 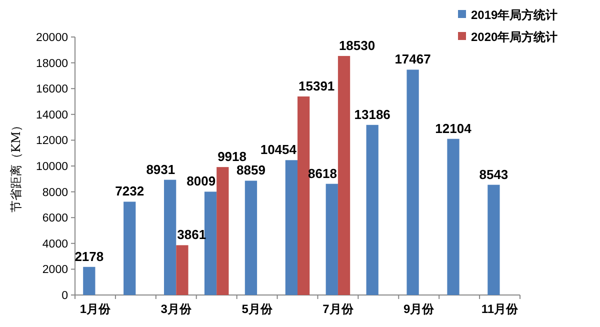 What do you see at coordinates (16, 166) in the screenshot?
I see `y-axis-title: 节省距离（KM）` at bounding box center [16, 166].